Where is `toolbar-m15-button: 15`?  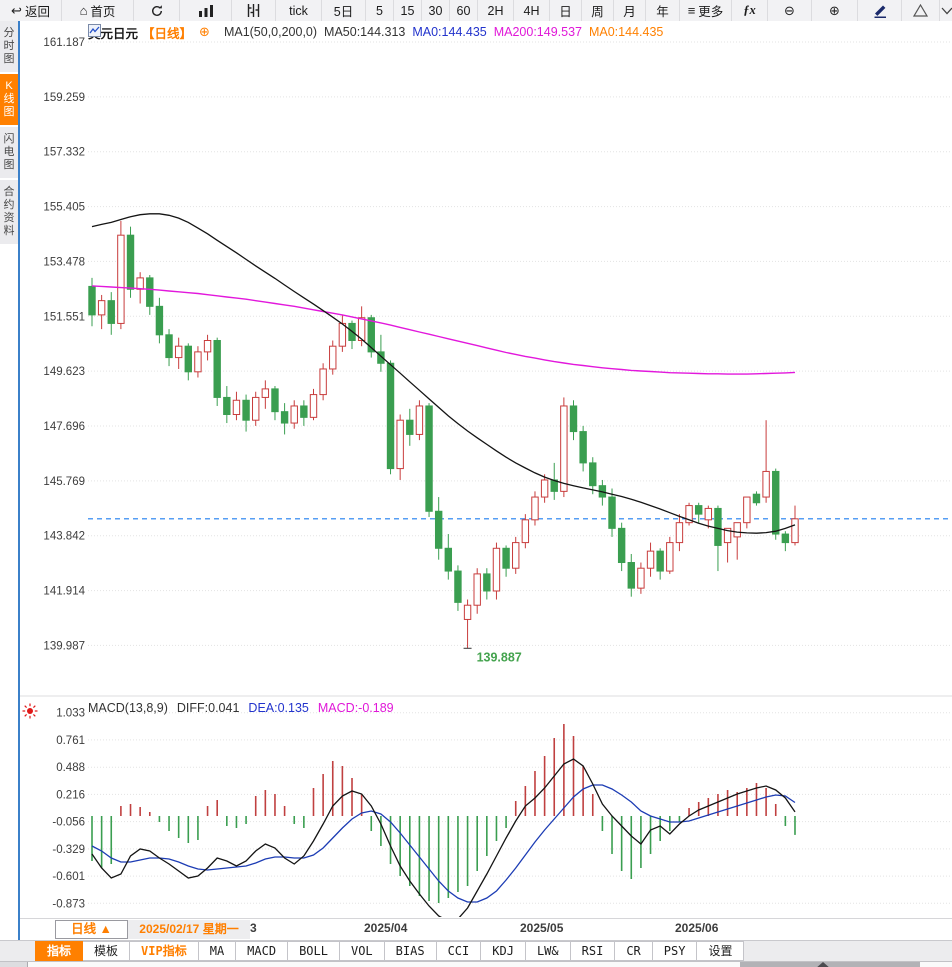 toolbar-m15-button: 15 is located at coordinates (408, 10).